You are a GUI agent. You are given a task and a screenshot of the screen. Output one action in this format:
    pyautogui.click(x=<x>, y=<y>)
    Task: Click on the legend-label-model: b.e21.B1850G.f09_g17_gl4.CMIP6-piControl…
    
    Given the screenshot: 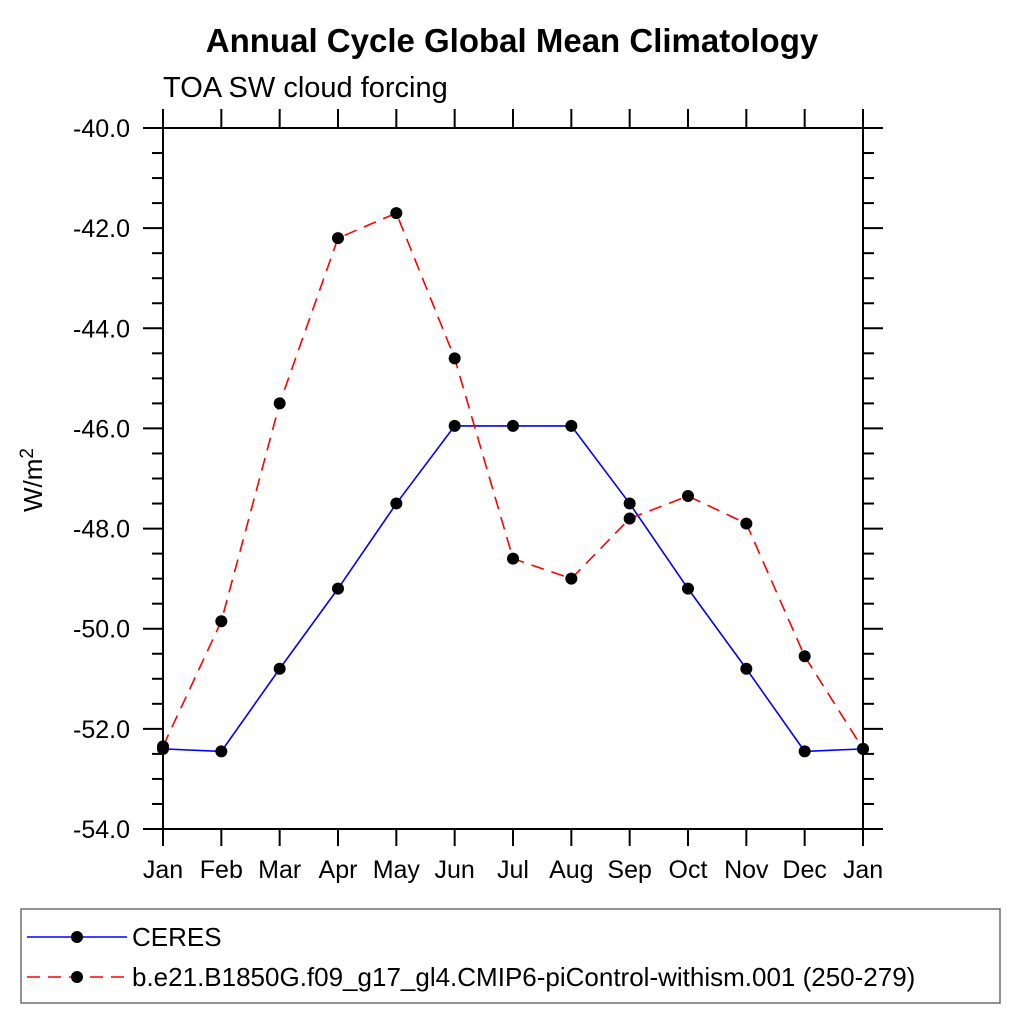 What is the action you would take?
    pyautogui.click(x=523, y=977)
    